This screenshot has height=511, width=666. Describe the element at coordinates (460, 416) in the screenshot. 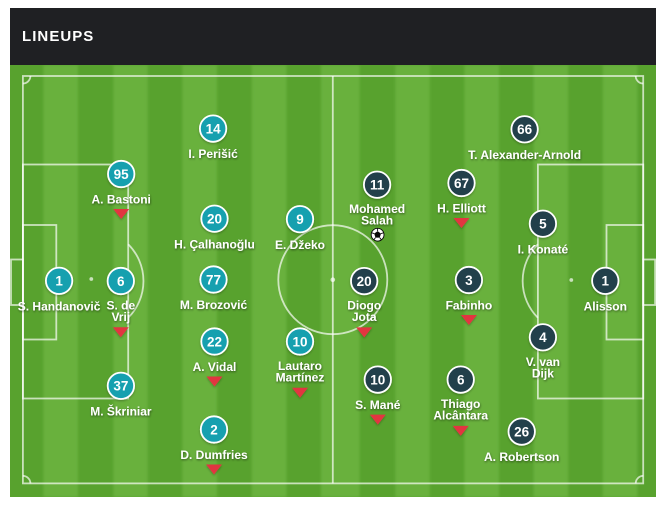

I see `svg-text: Alcântara` at that location.